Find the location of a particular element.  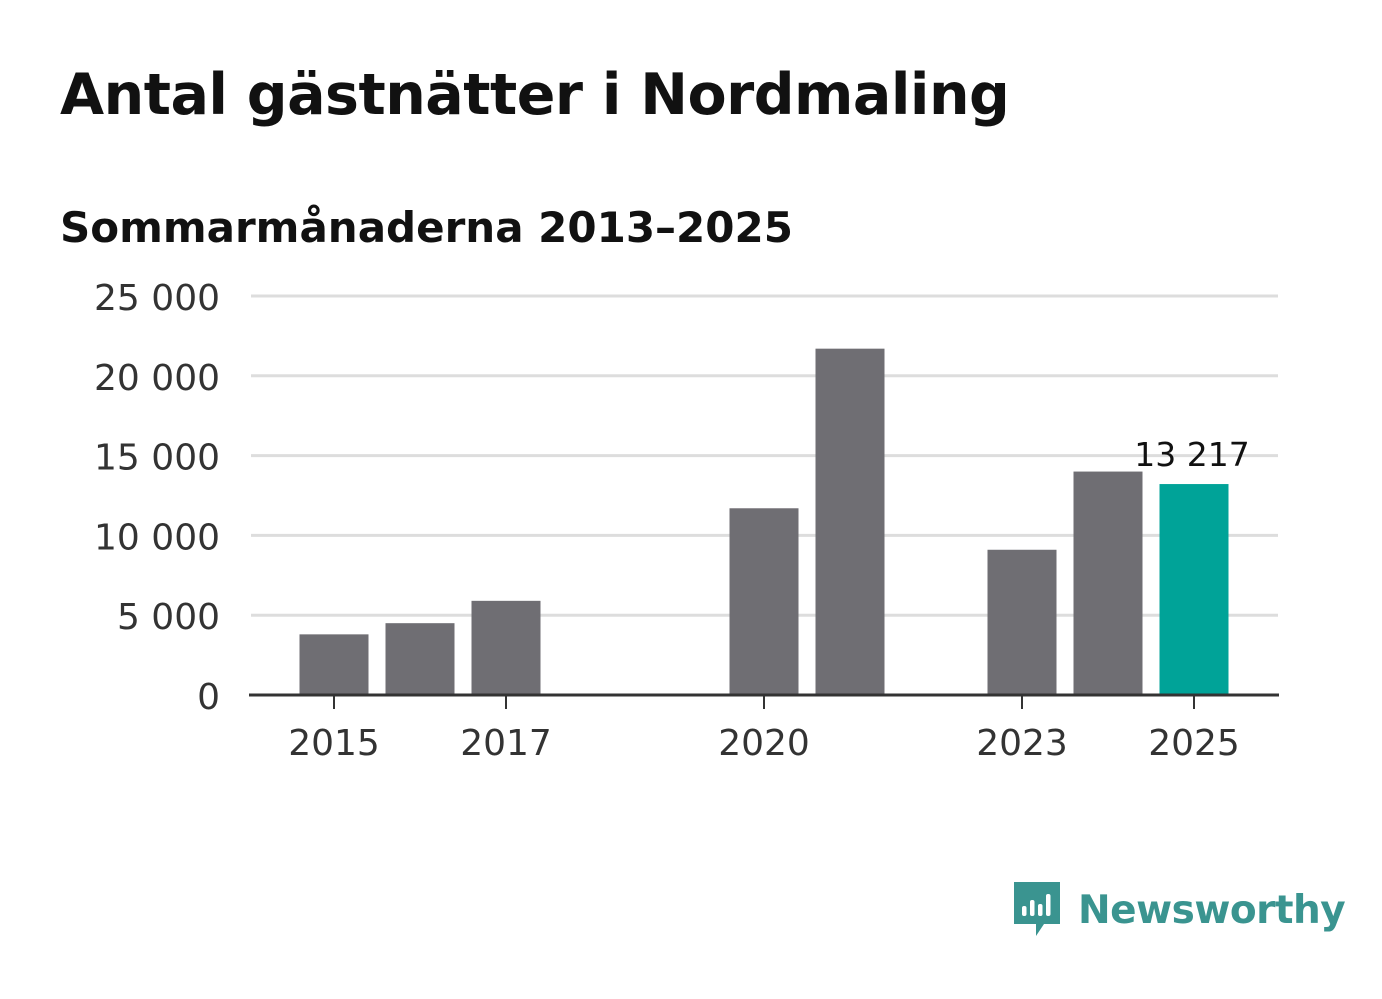

chart-subtitle: Sommarmånaderna 2013–2025 is located at coordinates (426, 227).